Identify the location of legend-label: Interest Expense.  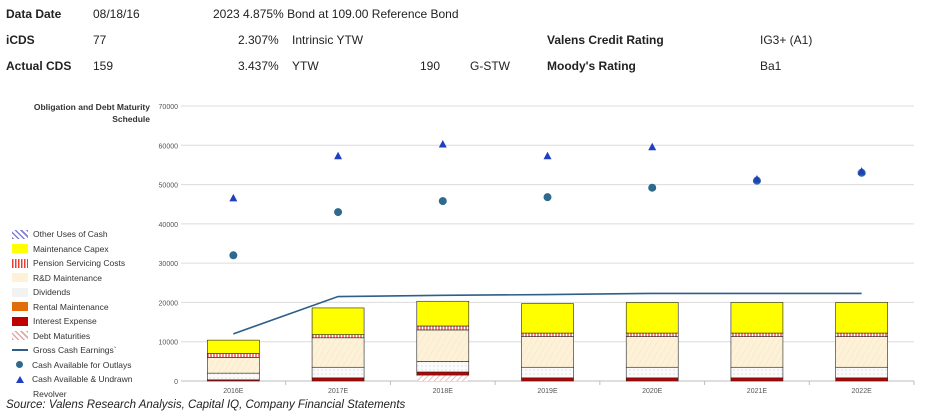
(65, 321).